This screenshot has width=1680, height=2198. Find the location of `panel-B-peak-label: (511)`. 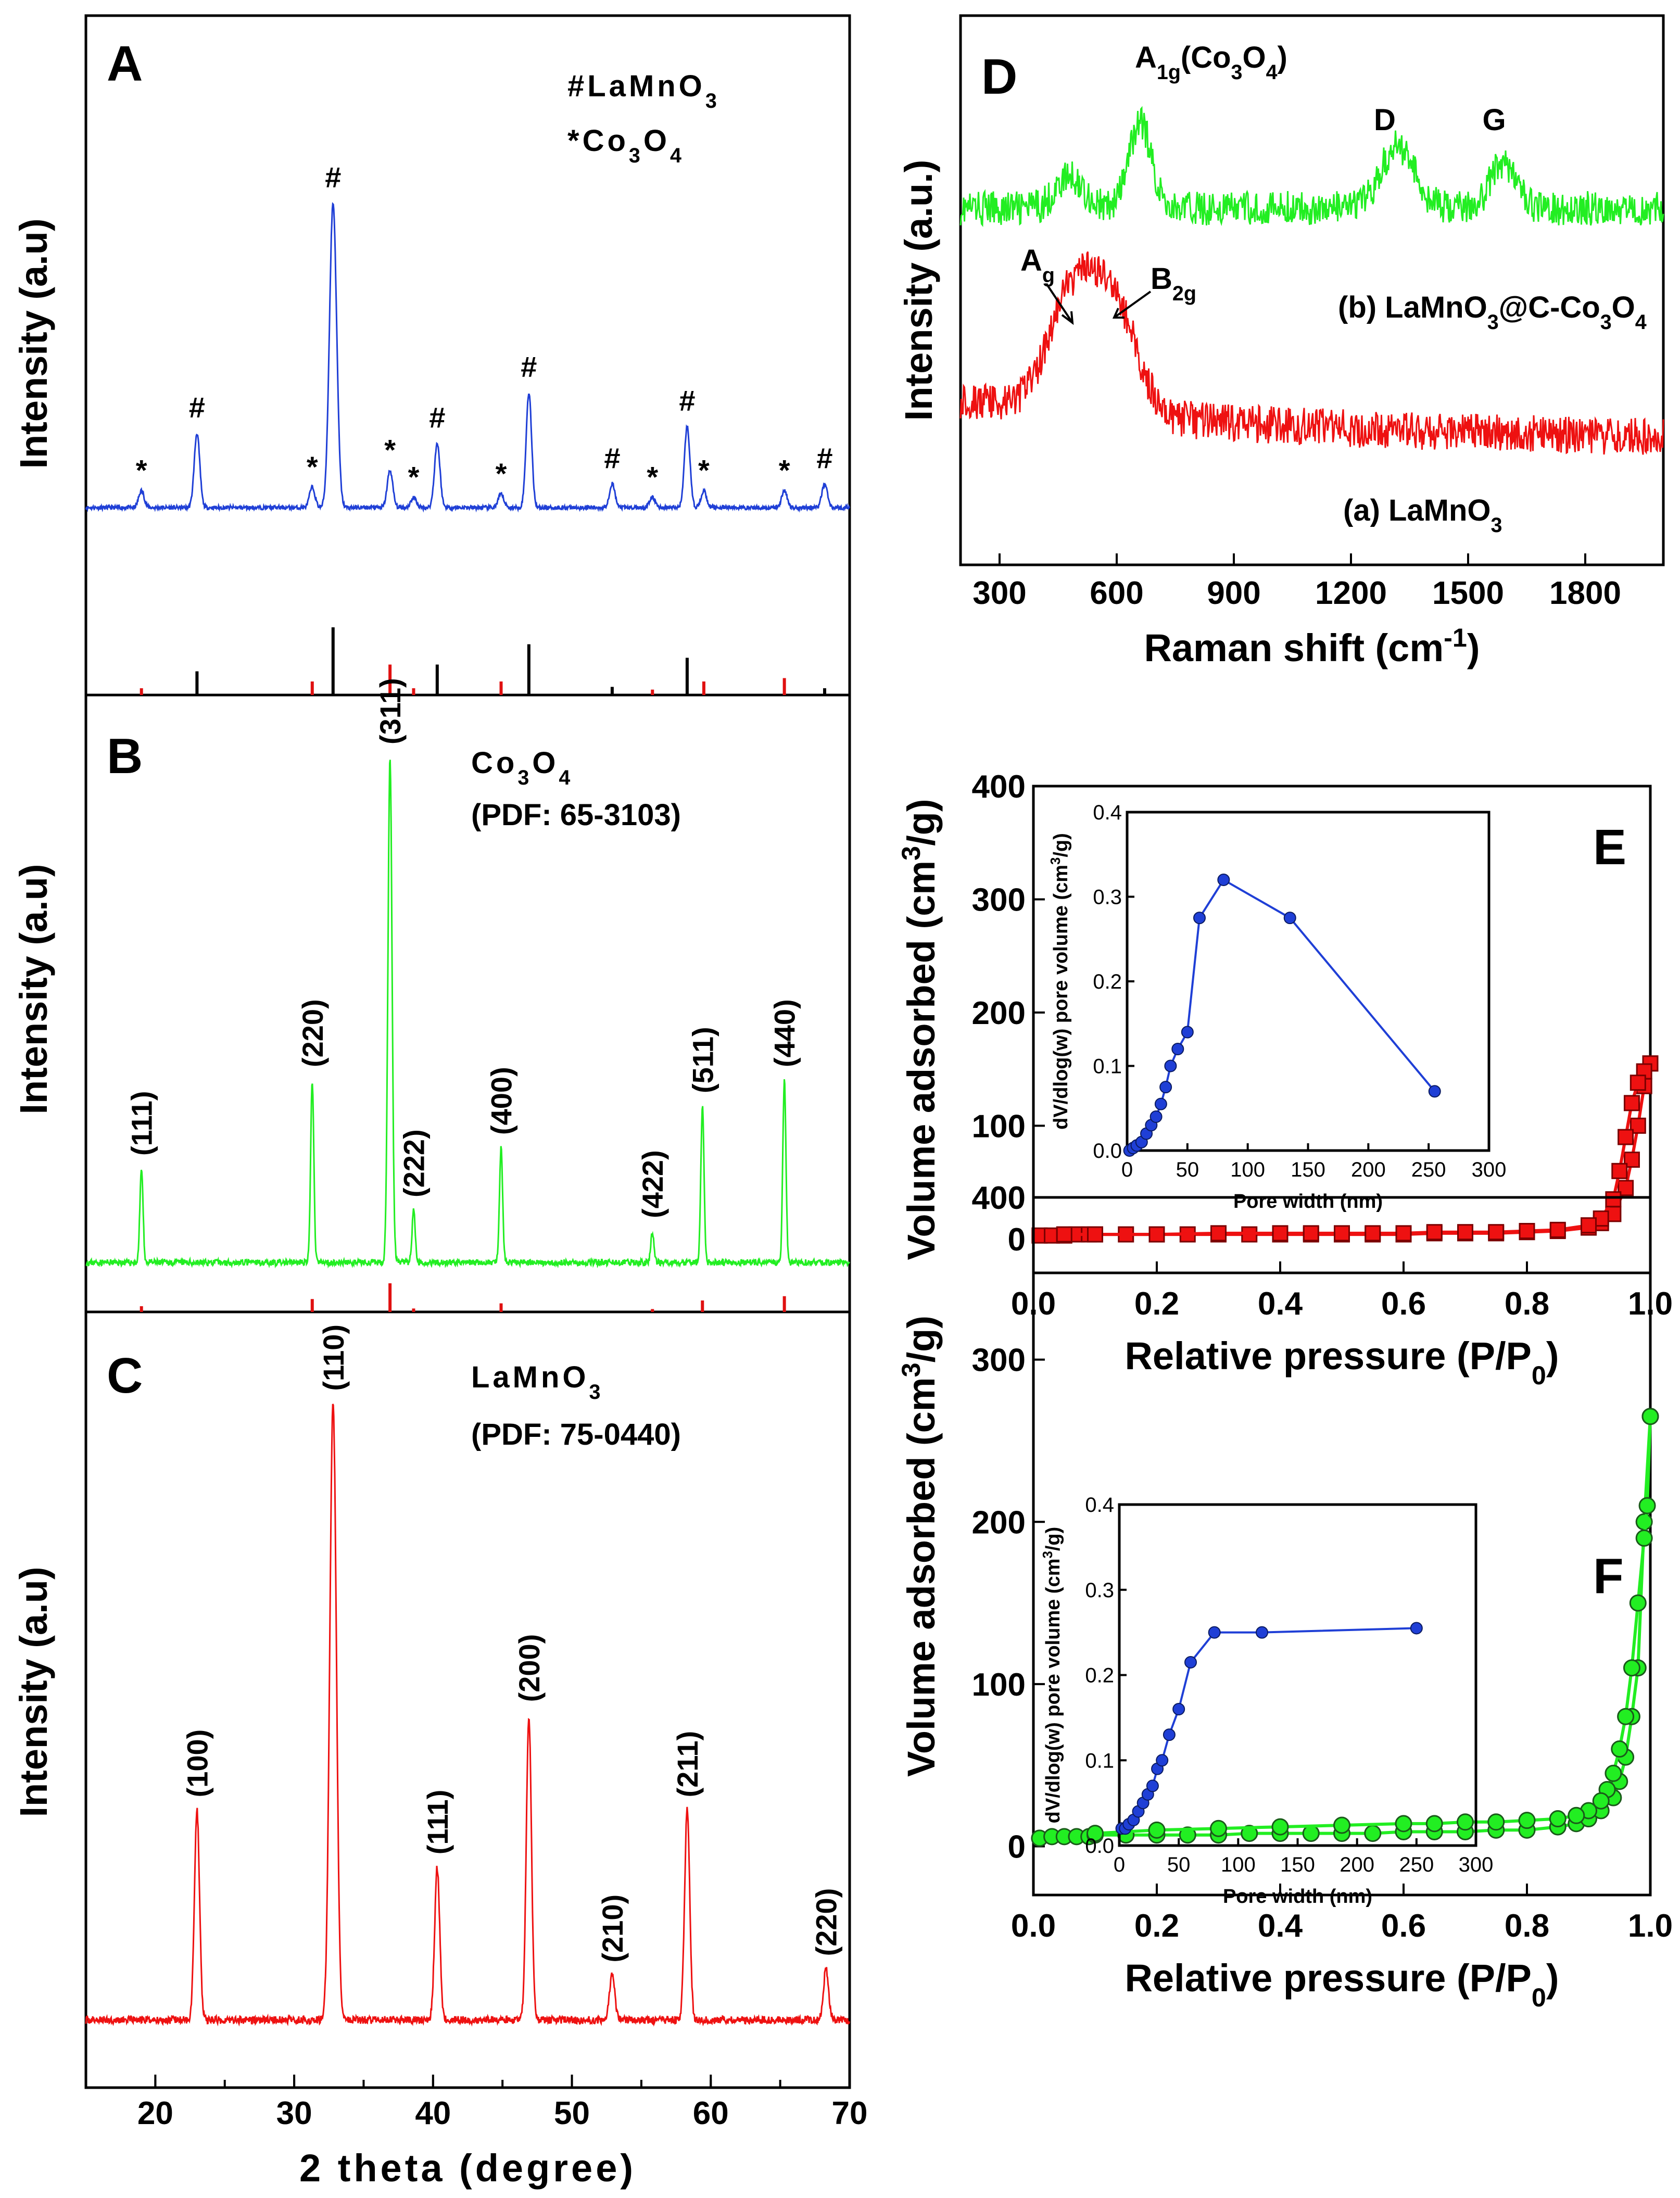

panel-B-peak-label: (511) is located at coordinates (702, 1060).